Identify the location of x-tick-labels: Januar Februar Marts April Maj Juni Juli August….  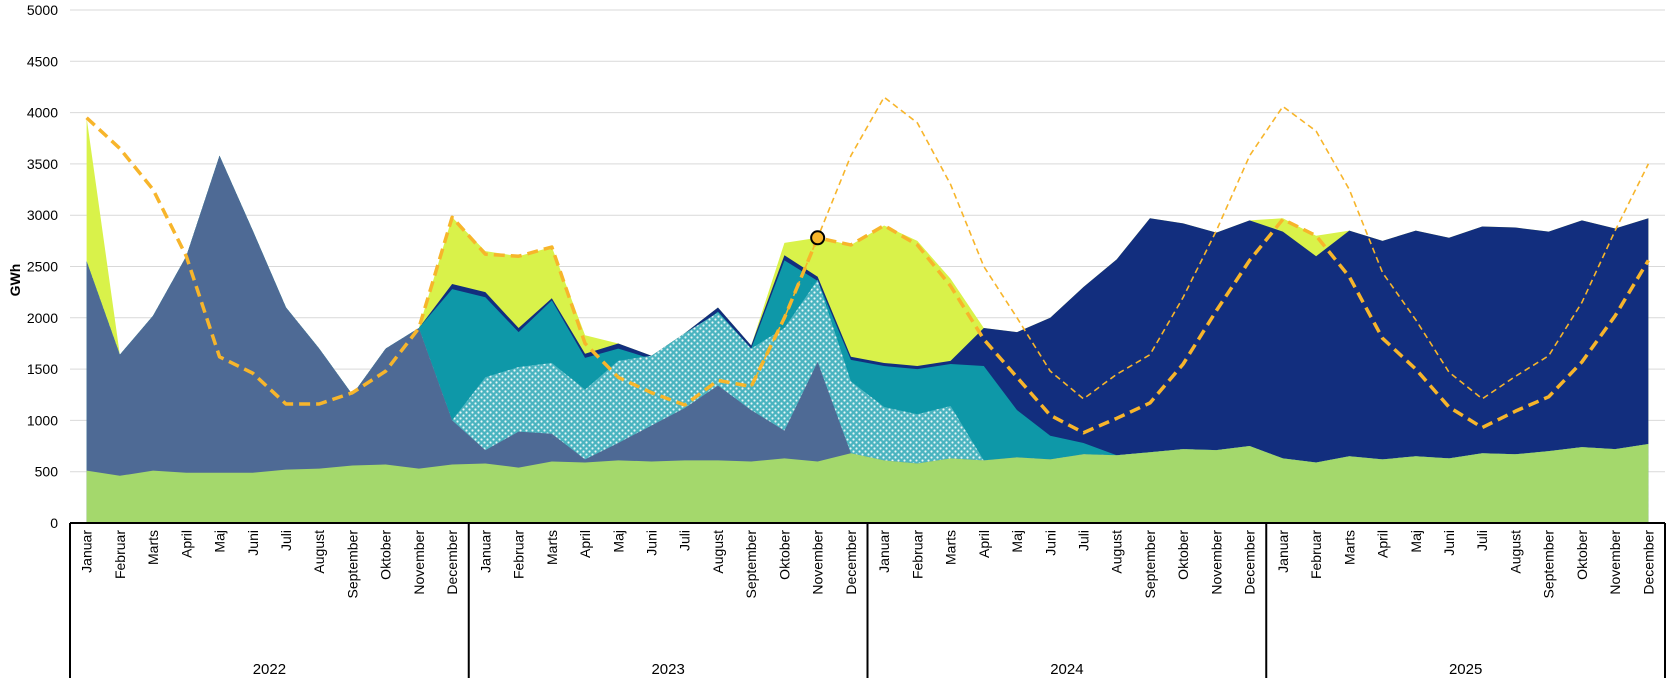
(868, 564).